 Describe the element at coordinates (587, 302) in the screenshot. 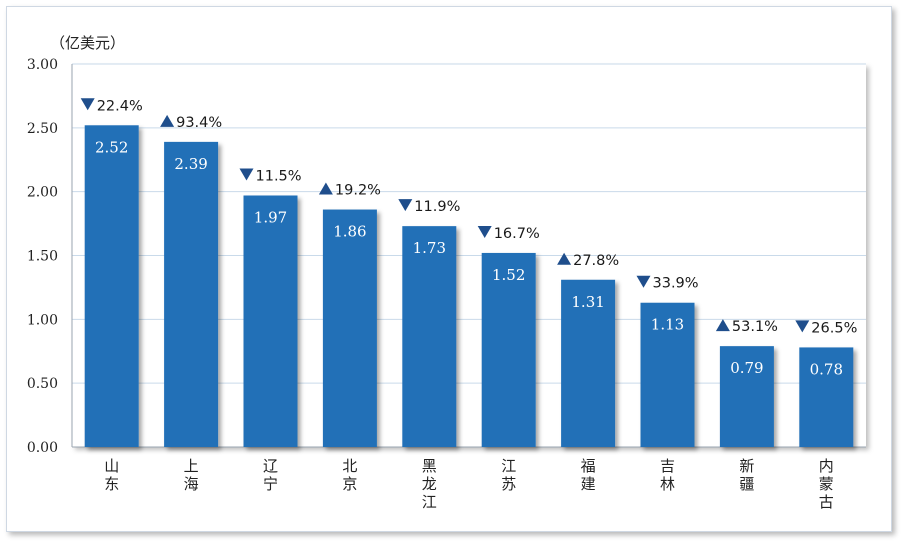

I see `bar-value-label: 1.31` at that location.